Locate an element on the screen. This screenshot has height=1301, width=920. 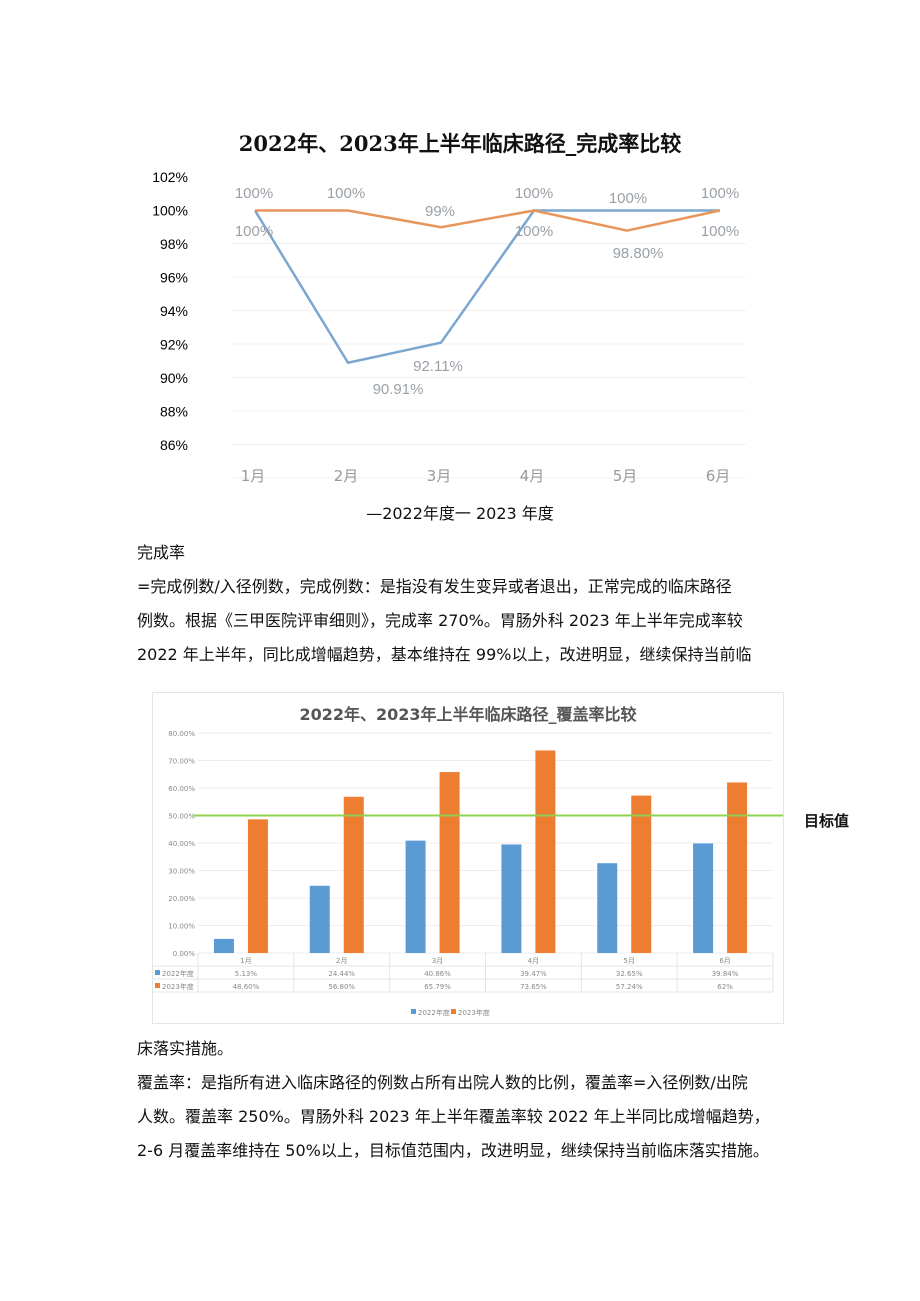
svg-text: 39.84% is located at coordinates (725, 974).